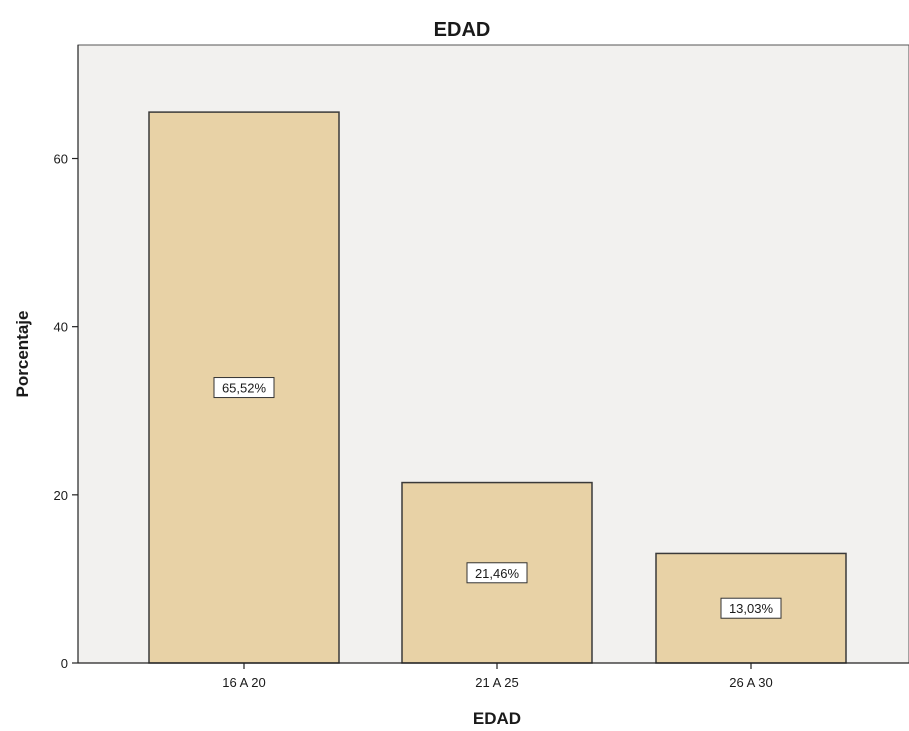 The image size is (909, 731). What do you see at coordinates (61, 159) in the screenshot?
I see `y-tick-label: 60` at bounding box center [61, 159].